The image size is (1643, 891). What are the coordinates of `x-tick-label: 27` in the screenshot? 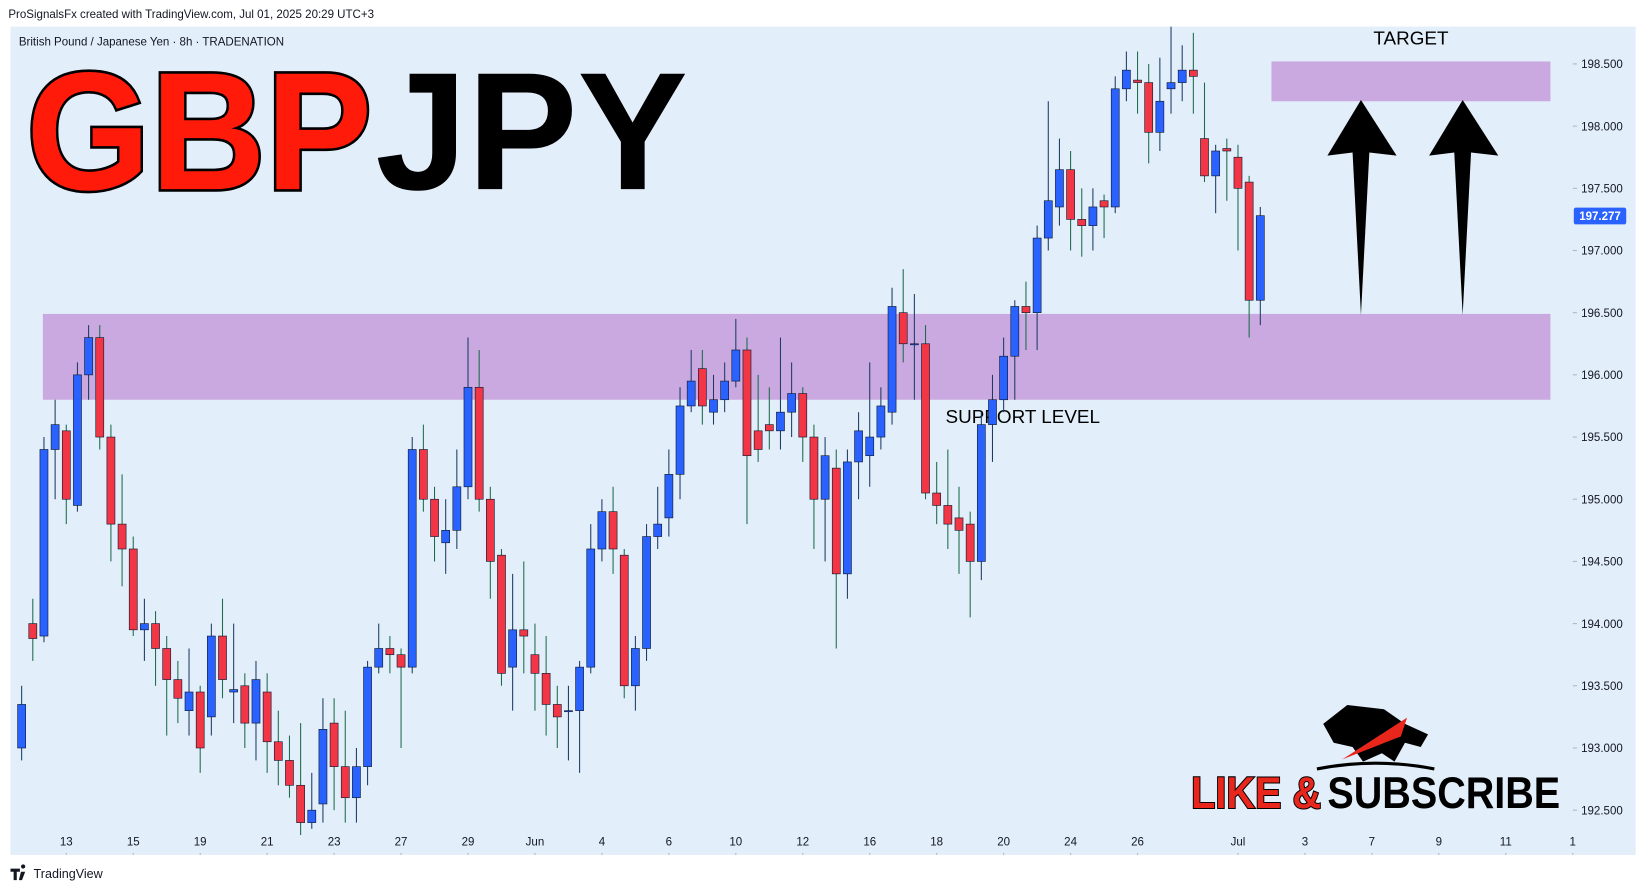 It's located at (401, 843).